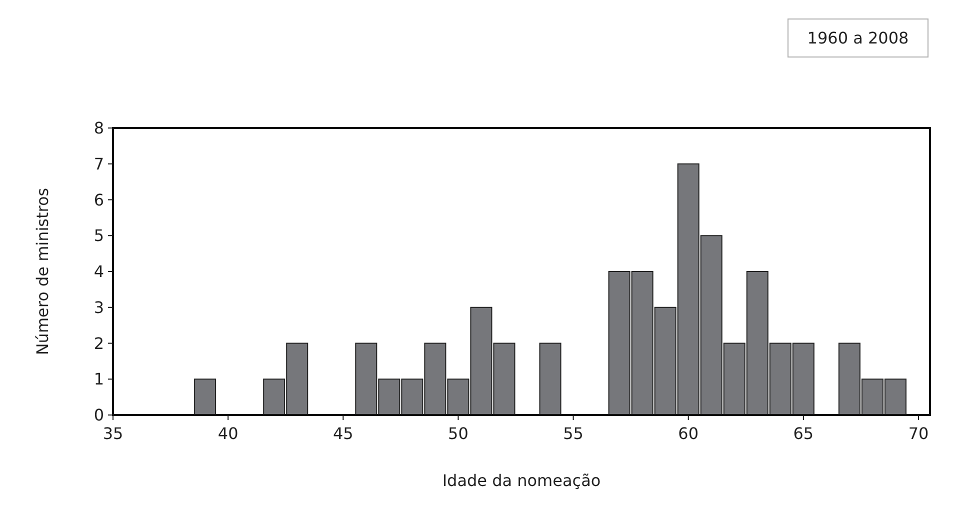 Image resolution: width=965 pixels, height=508 pixels. Describe the element at coordinates (99, 236) in the screenshot. I see `y-tick-label: 5` at that location.